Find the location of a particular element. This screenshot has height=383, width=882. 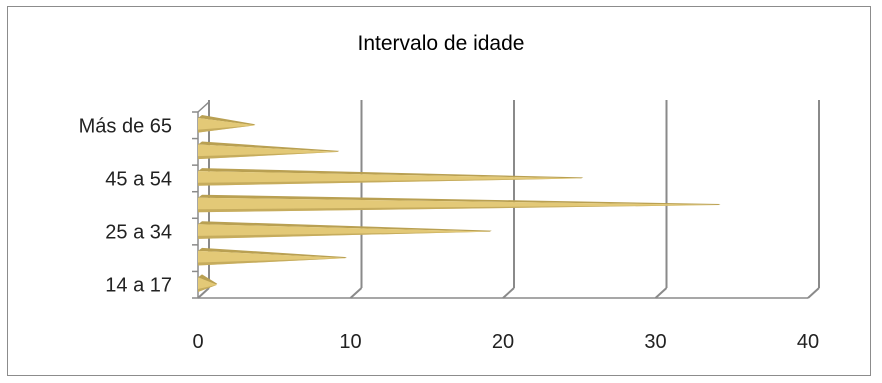

category-label: 45 a 54 is located at coordinates (138, 179).